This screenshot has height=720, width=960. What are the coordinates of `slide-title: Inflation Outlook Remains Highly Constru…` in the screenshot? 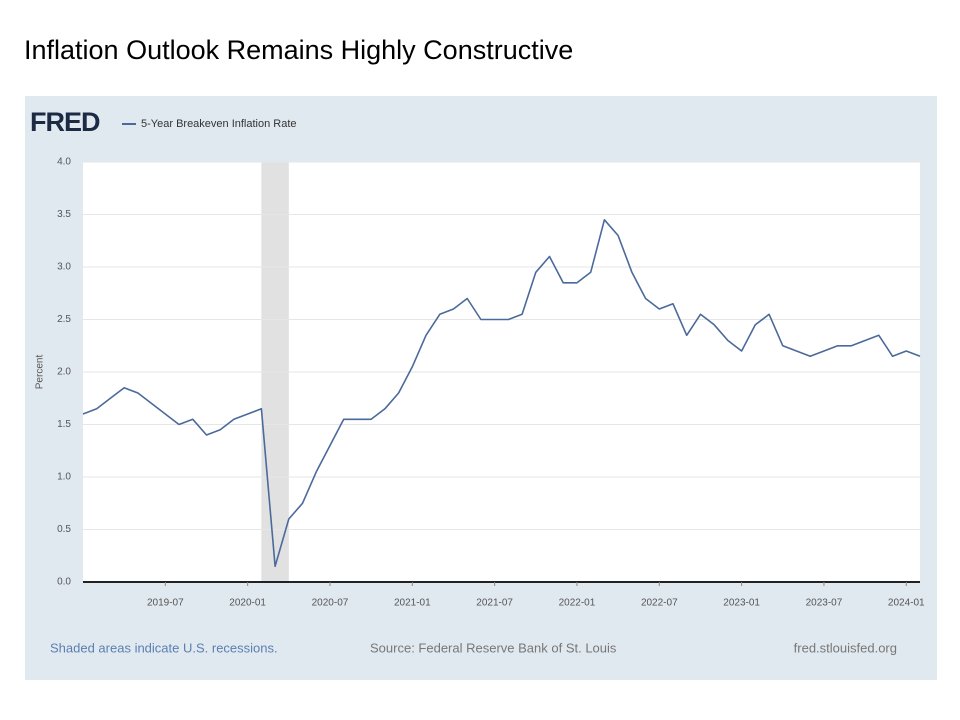 It's located at (298, 50).